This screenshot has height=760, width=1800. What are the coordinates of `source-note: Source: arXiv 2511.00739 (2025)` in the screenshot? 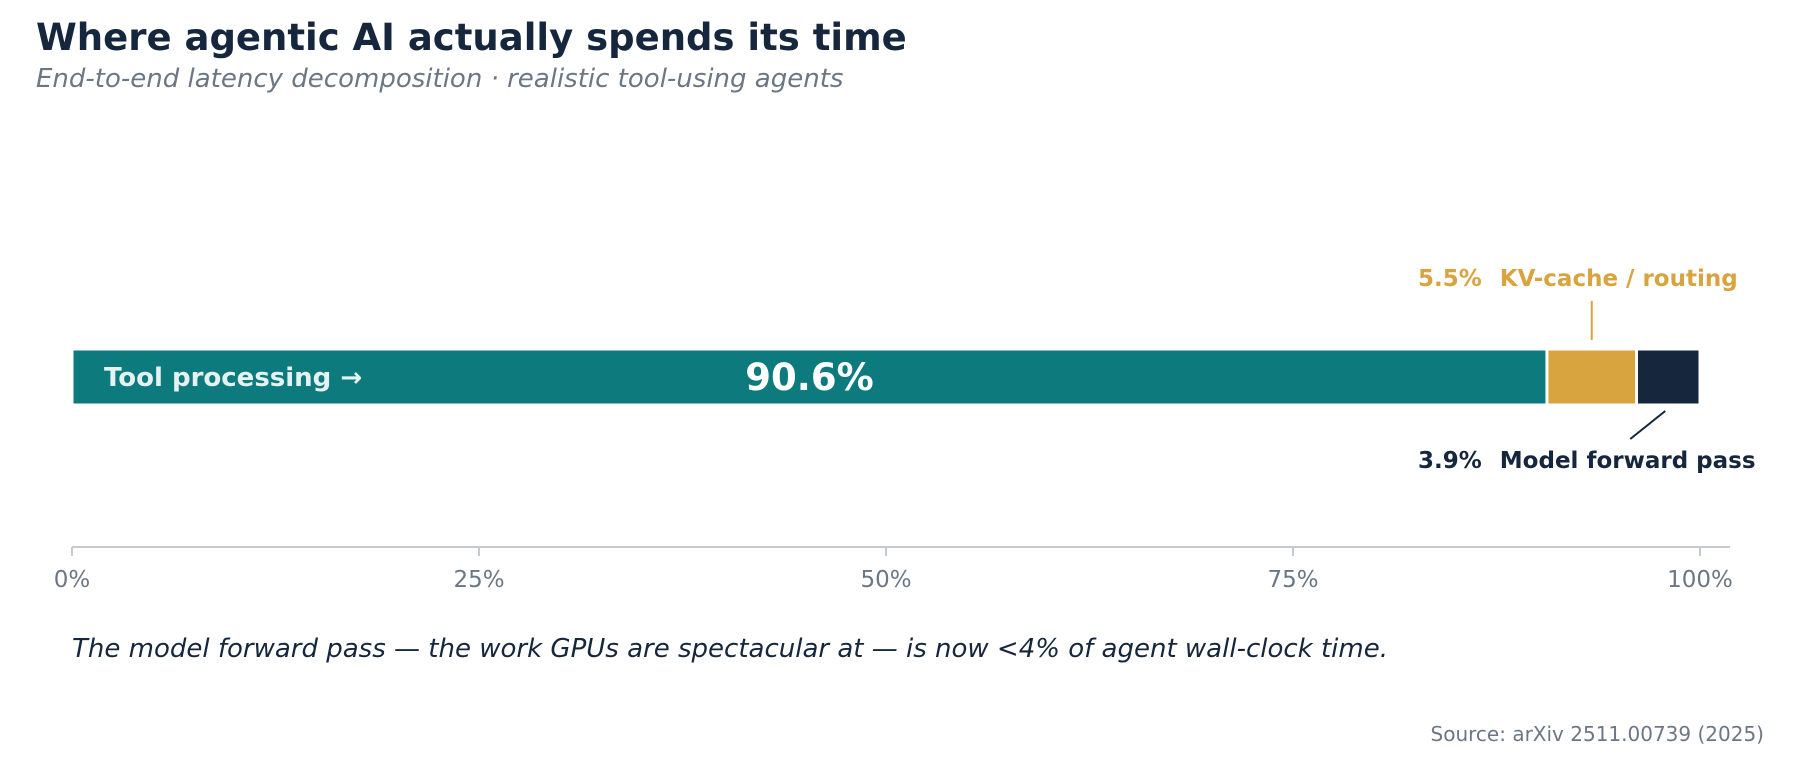 It's located at (1597, 734).